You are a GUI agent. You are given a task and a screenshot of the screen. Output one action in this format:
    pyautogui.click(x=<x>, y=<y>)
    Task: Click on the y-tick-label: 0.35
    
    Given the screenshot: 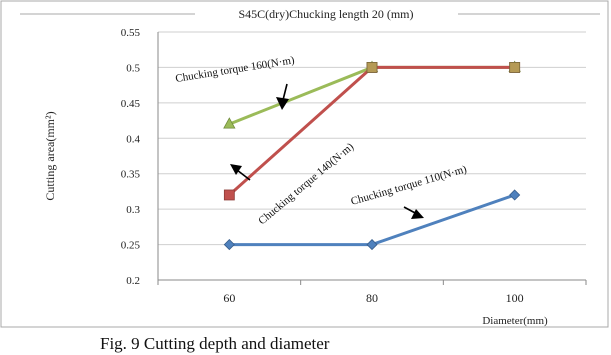 What is the action you would take?
    pyautogui.click(x=131, y=175)
    